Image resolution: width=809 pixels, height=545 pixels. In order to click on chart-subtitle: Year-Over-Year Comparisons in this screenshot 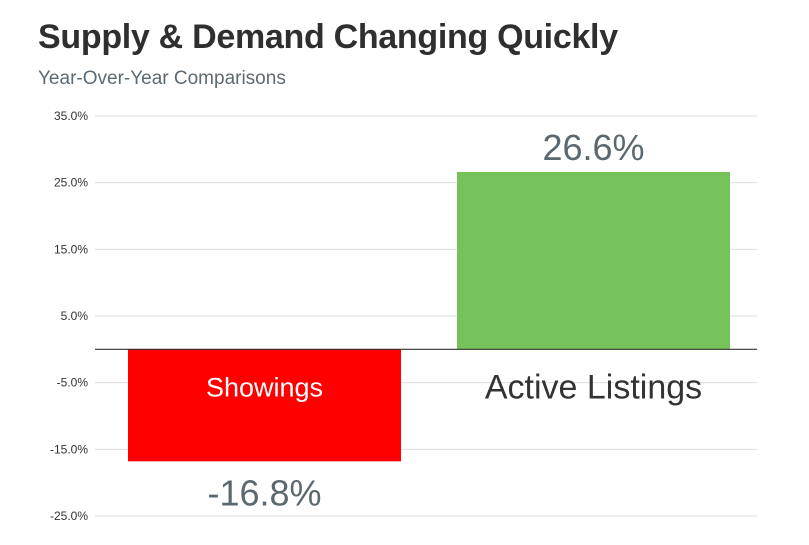, I will do `click(162, 78)`.